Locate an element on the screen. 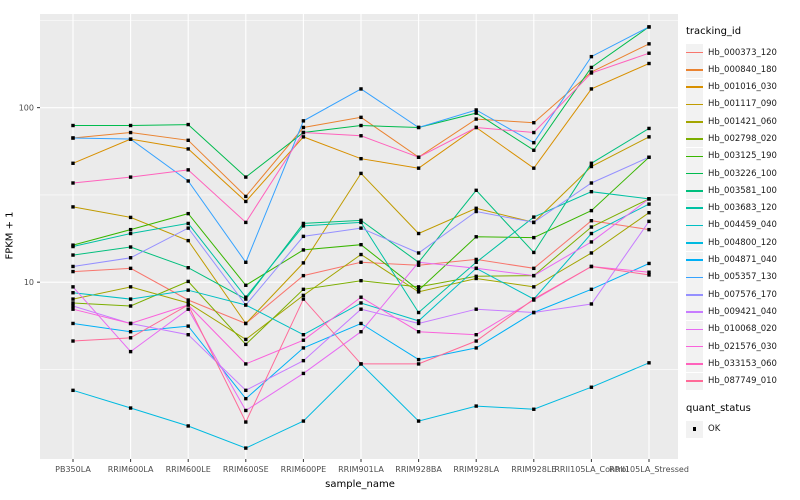 The width and height of the screenshot is (800, 500). legend-item-label: Hb_002798_020 is located at coordinates (742, 138).